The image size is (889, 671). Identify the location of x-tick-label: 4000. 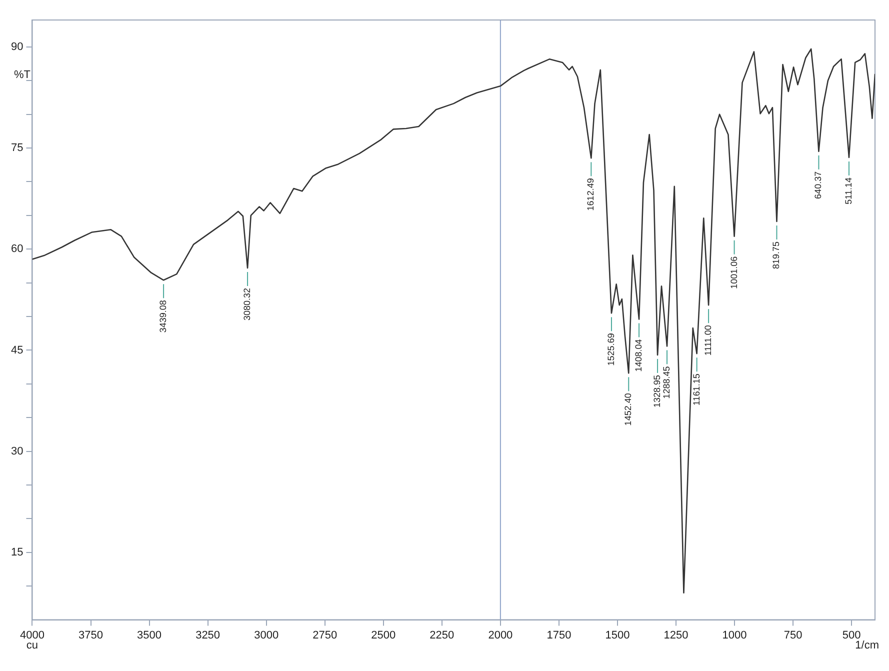
(32, 635).